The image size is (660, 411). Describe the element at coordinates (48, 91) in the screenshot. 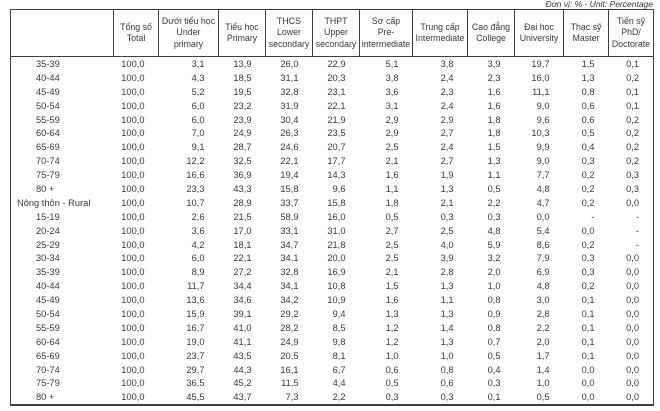

I see `row-label: 45-49` at that location.